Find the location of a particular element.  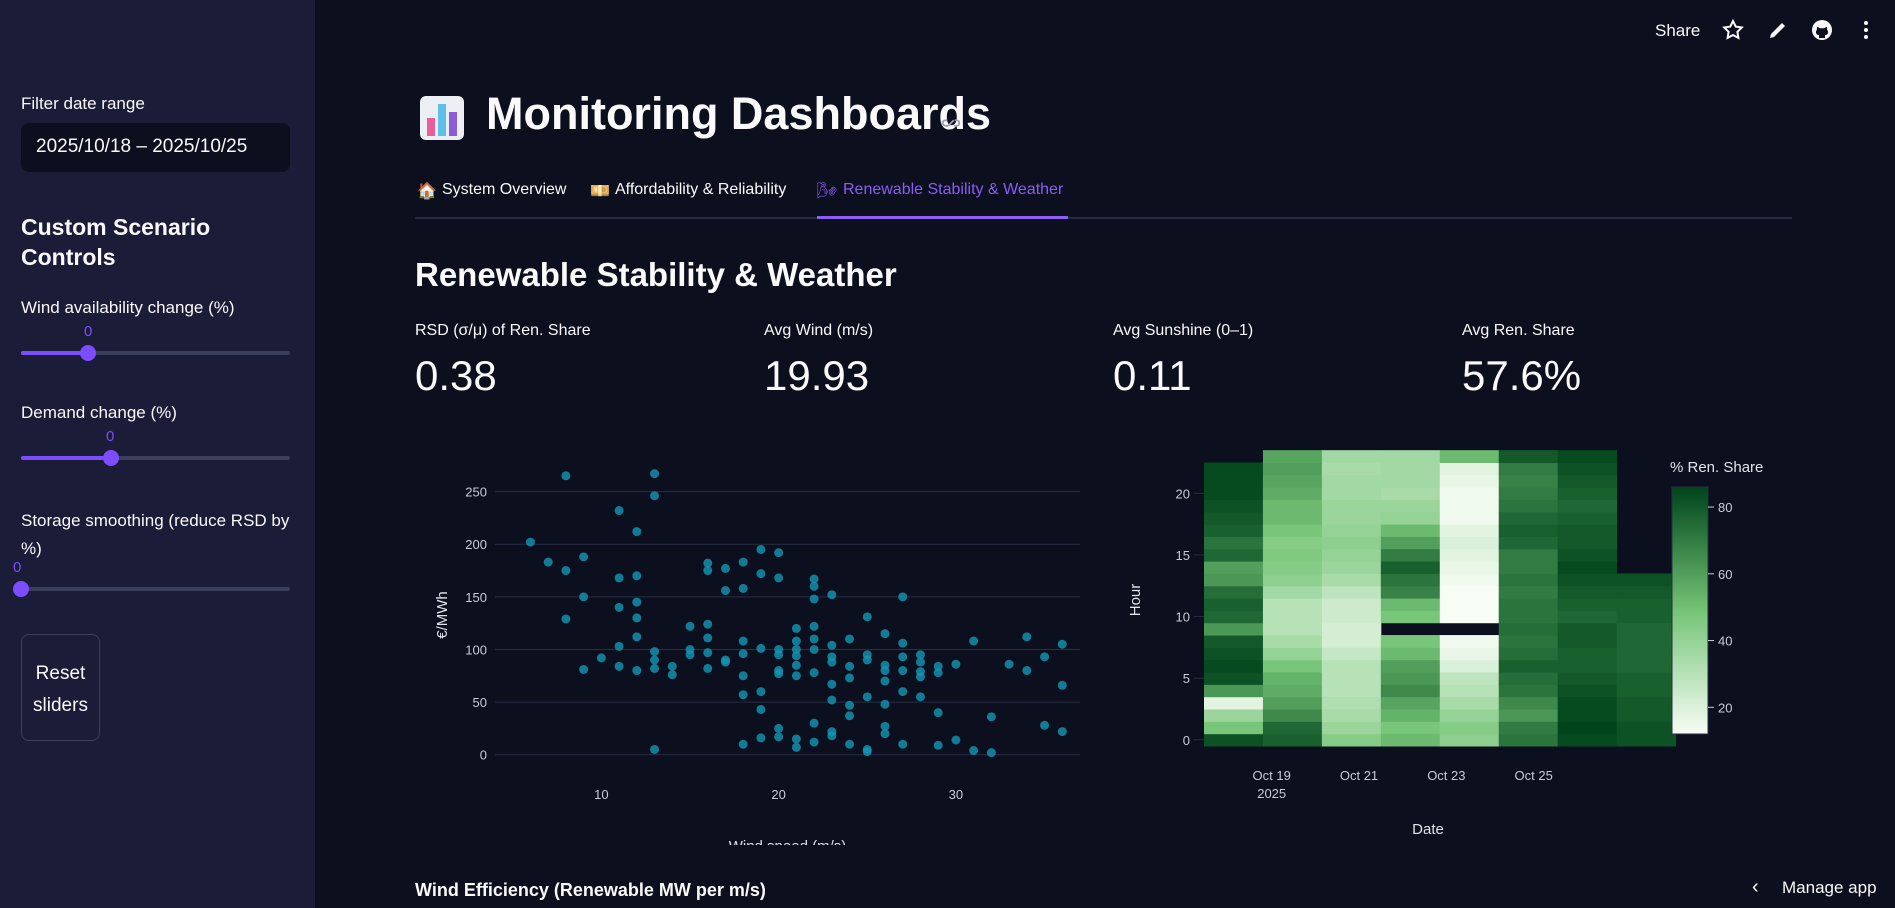

demand-slider-track is located at coordinates (155, 458).